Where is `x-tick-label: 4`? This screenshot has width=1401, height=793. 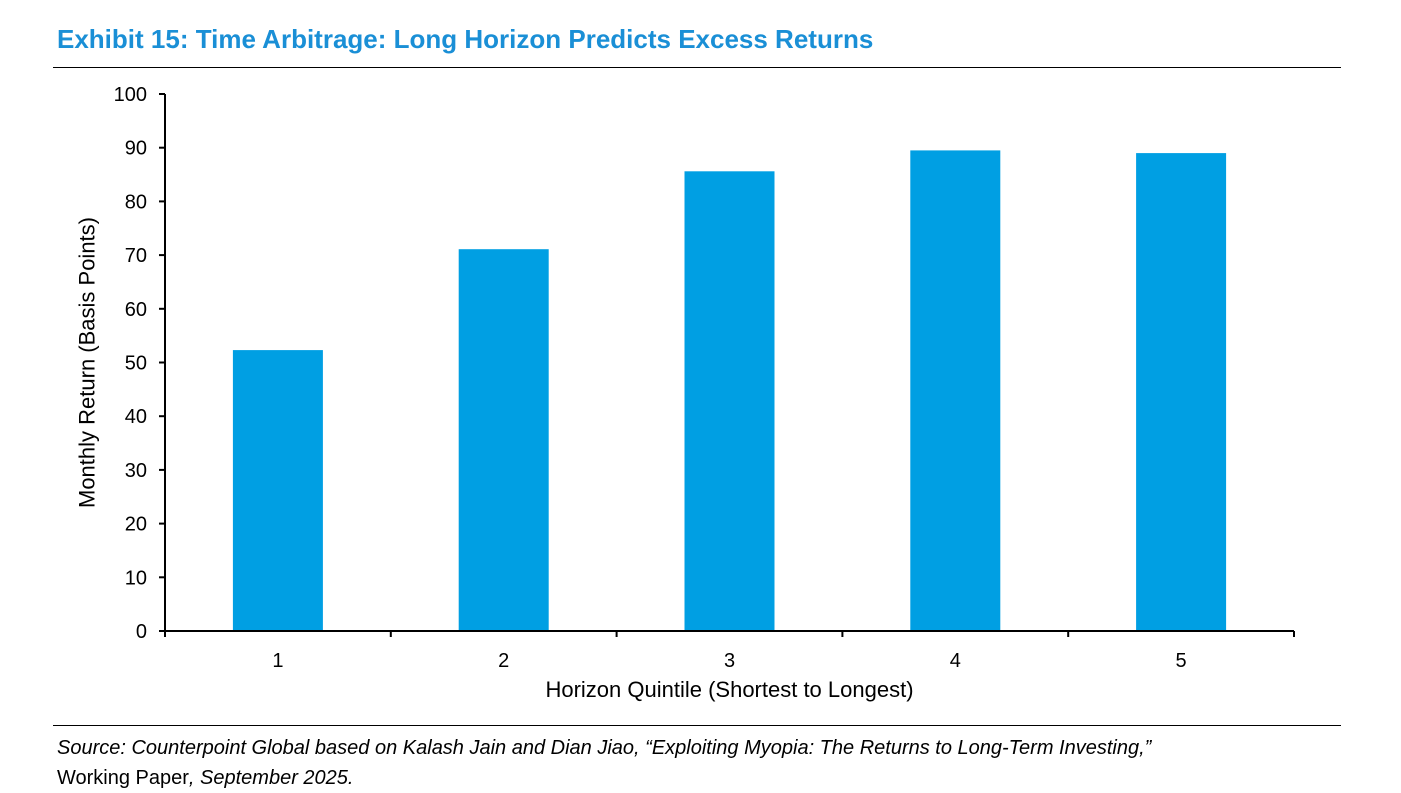
x-tick-label: 4 is located at coordinates (955, 661).